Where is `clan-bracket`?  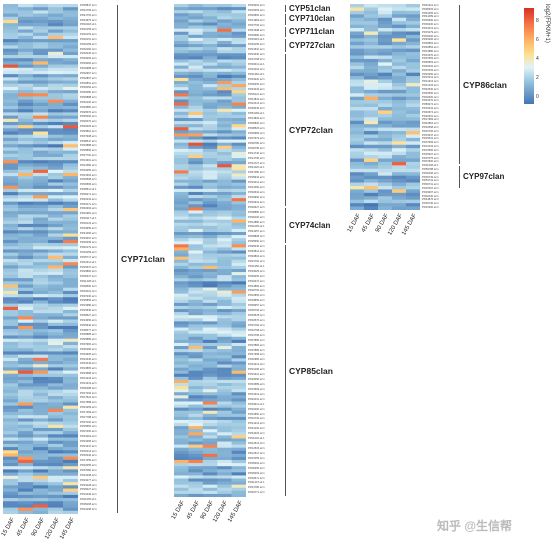
clan-bracket is located at coordinates (285, 226).